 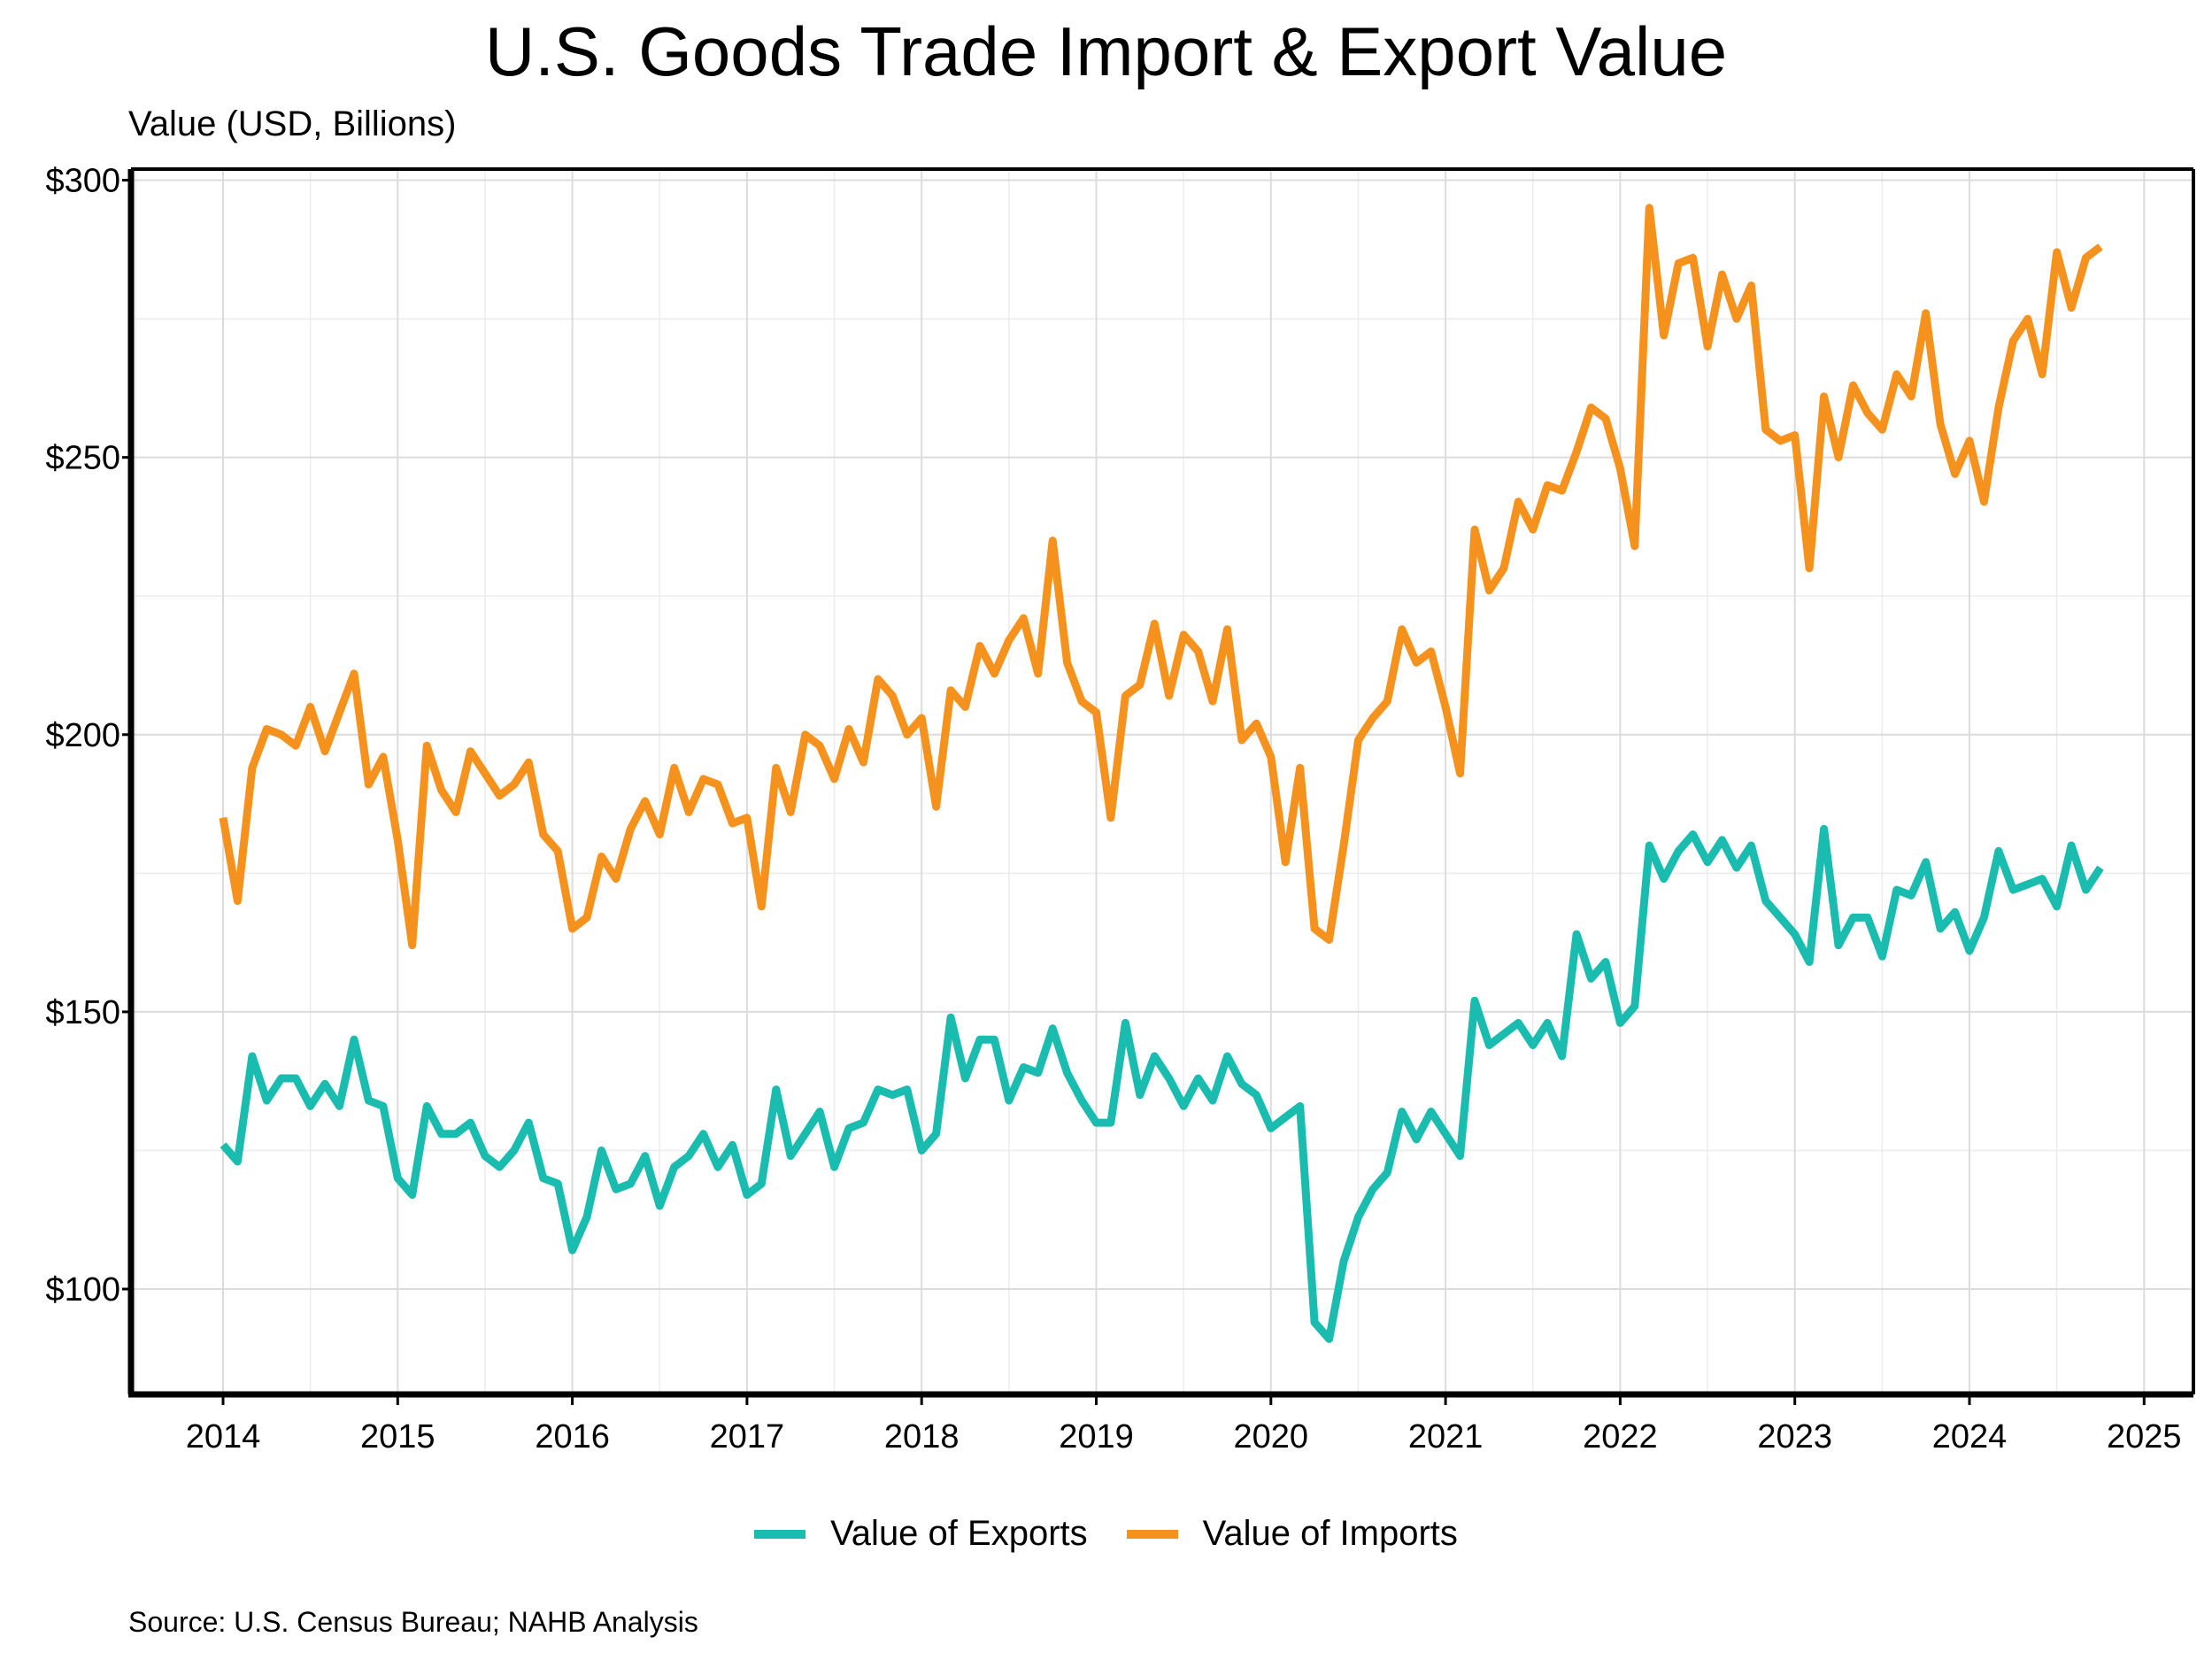 I want to click on x-tick-label: 2024, so click(x=1970, y=1436).